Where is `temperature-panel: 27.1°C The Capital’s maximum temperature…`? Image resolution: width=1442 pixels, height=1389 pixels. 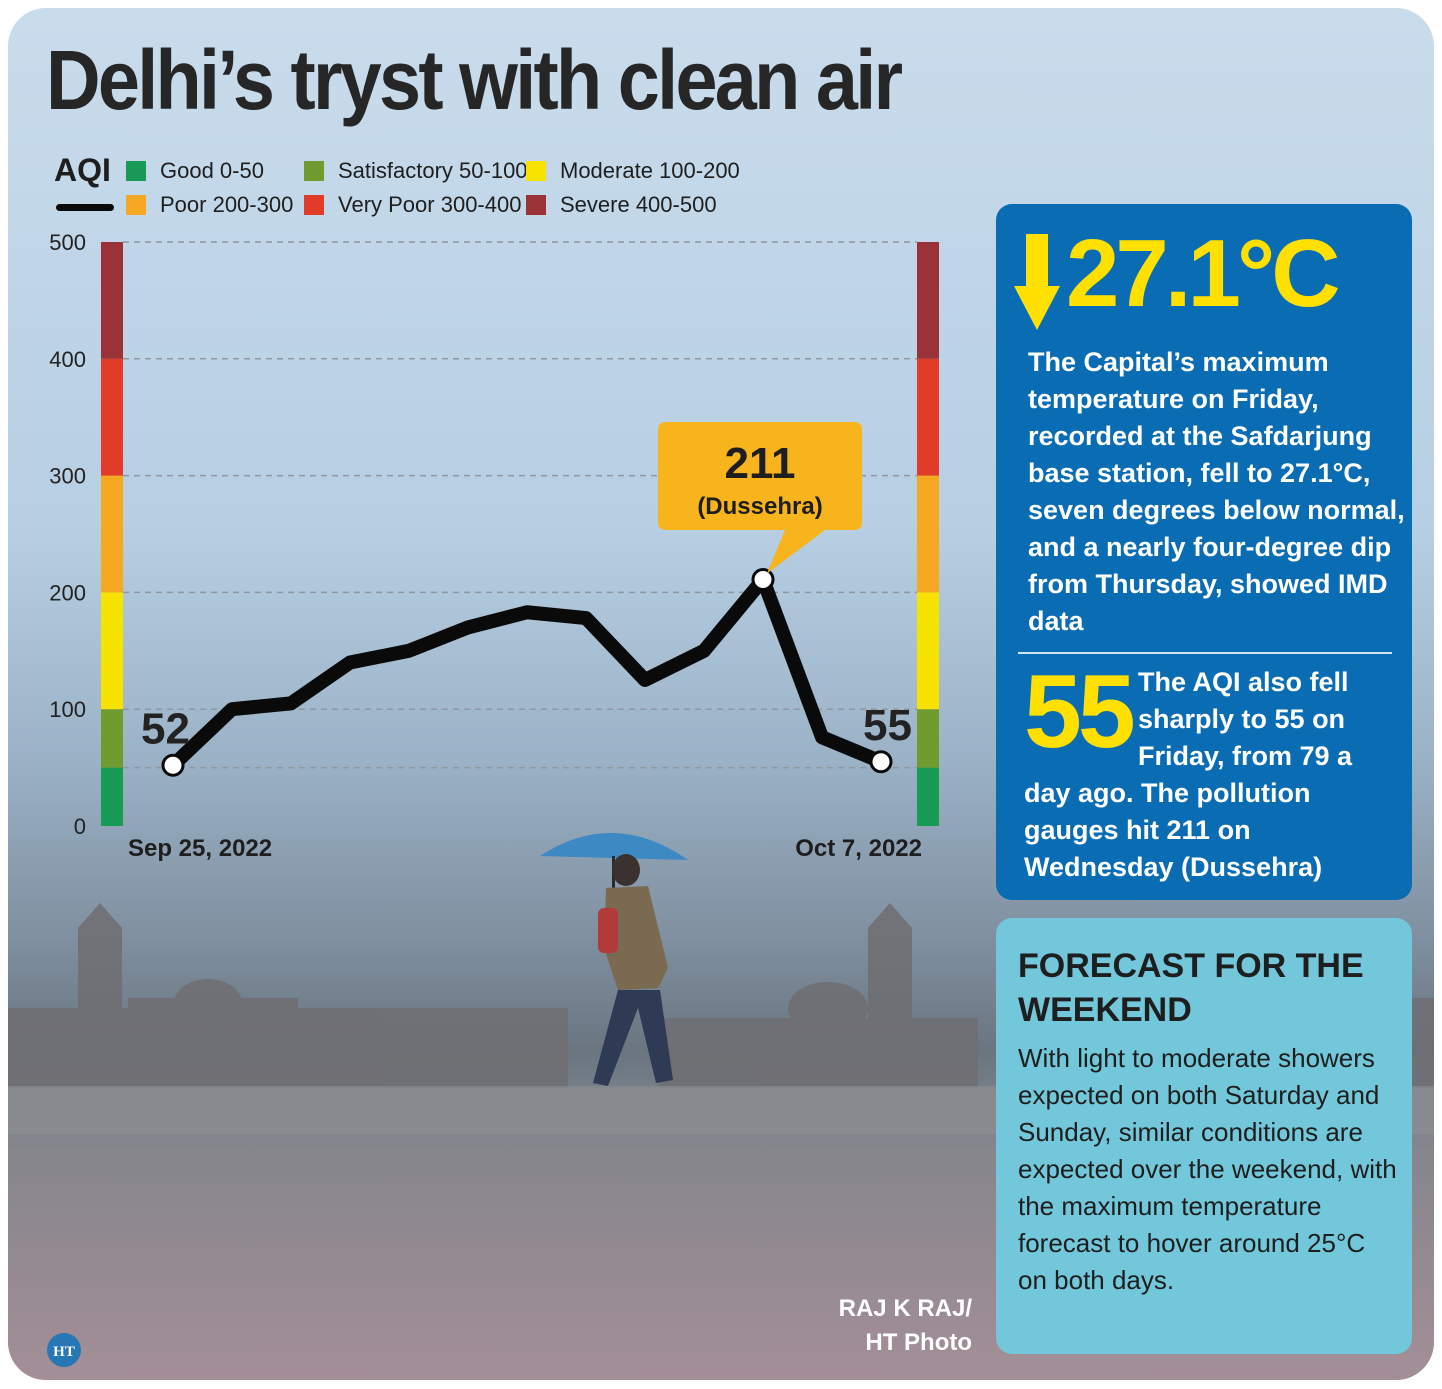 temperature-panel: 27.1°C The Capital’s maximum temperature… is located at coordinates (1204, 552).